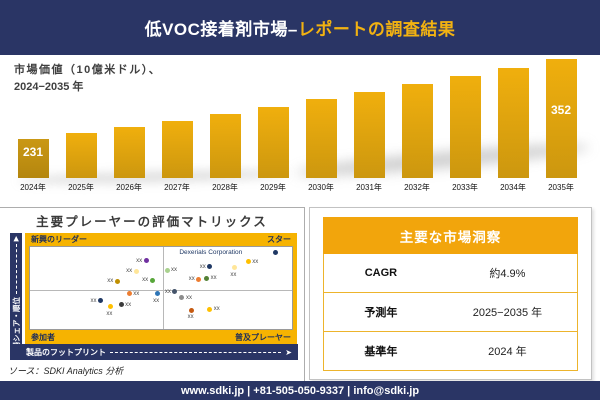 This screenshot has height=400, width=600. Describe the element at coordinates (513, 187) in the screenshot. I see `x-tick-label: 2034年` at that location.